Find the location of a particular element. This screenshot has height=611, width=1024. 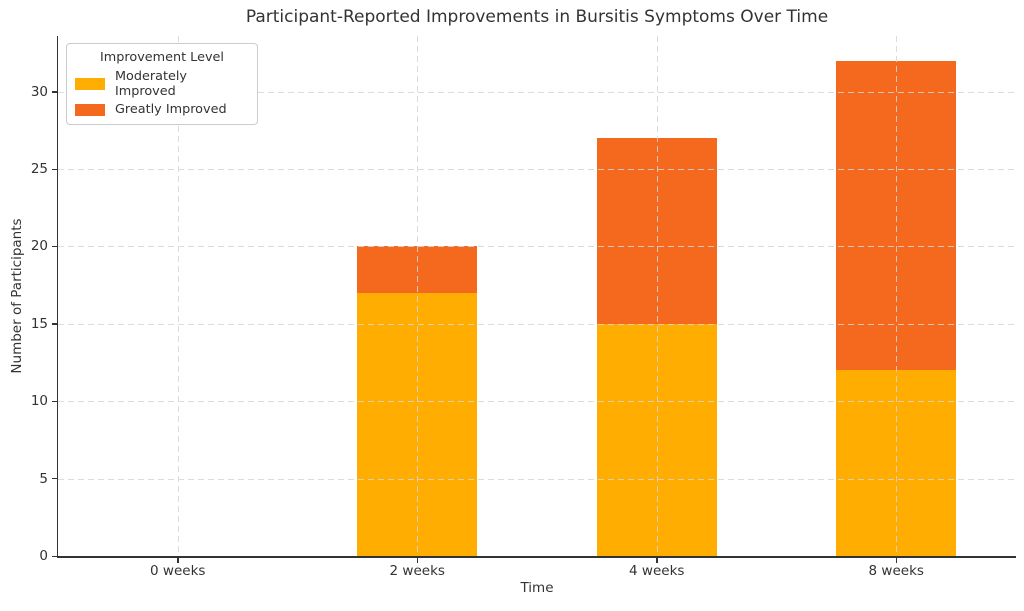

legend-item-moderately: Moderately Improved is located at coordinates (162, 84).